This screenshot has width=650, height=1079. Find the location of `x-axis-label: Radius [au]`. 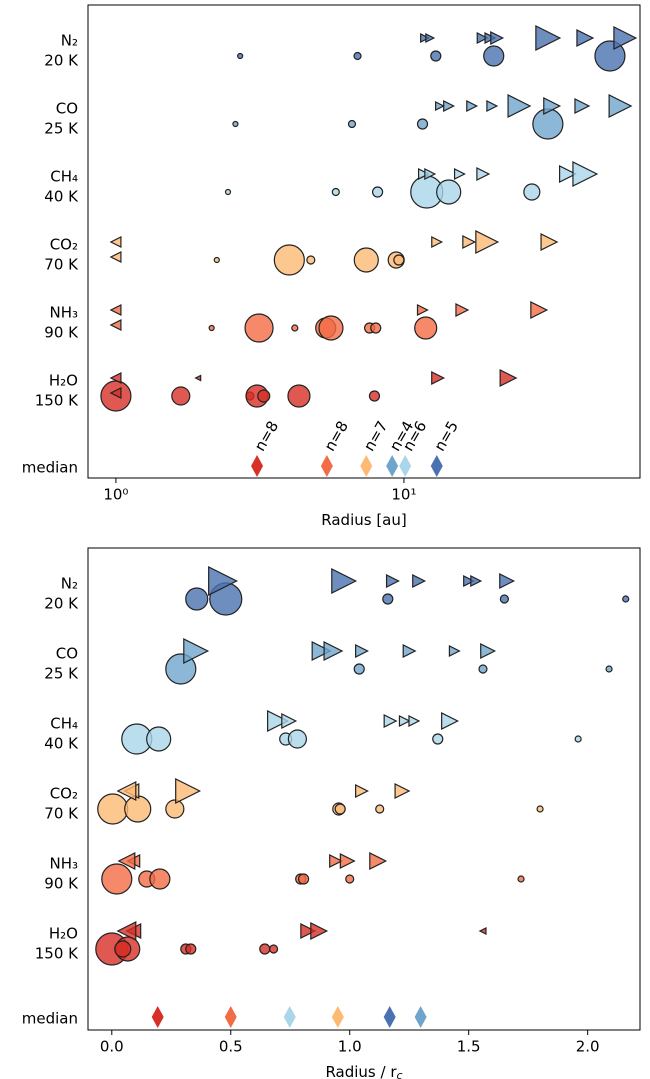

x-axis-label: Radius [au] is located at coordinates (363, 520).